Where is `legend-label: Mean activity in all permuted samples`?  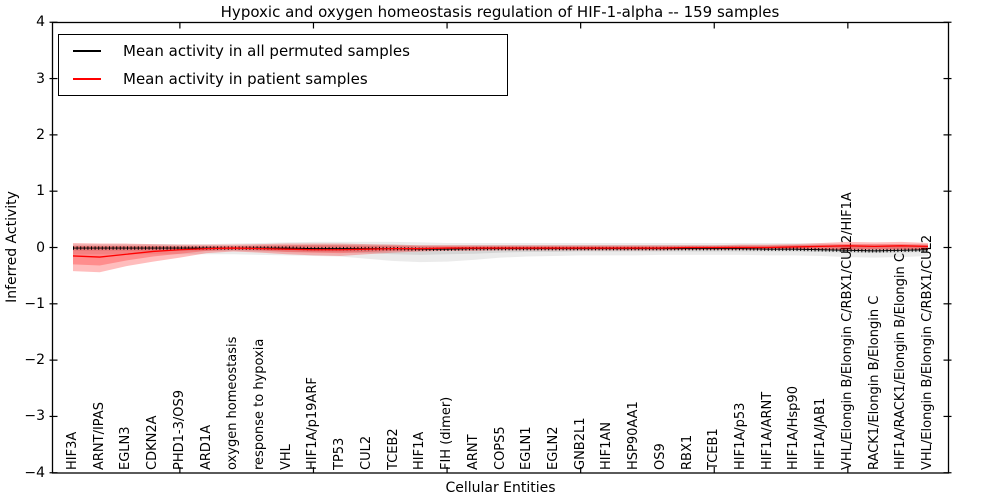 legend-label: Mean activity in all permuted samples is located at coordinates (266, 51).